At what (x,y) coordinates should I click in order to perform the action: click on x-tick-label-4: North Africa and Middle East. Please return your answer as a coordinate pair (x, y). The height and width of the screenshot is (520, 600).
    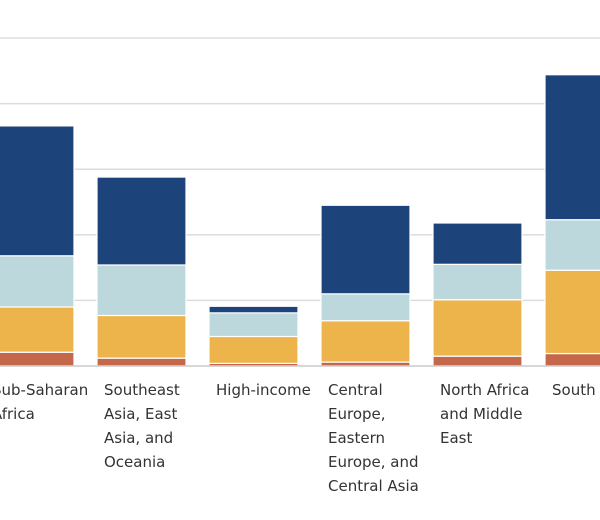
    Looking at the image, I should click on (485, 414).